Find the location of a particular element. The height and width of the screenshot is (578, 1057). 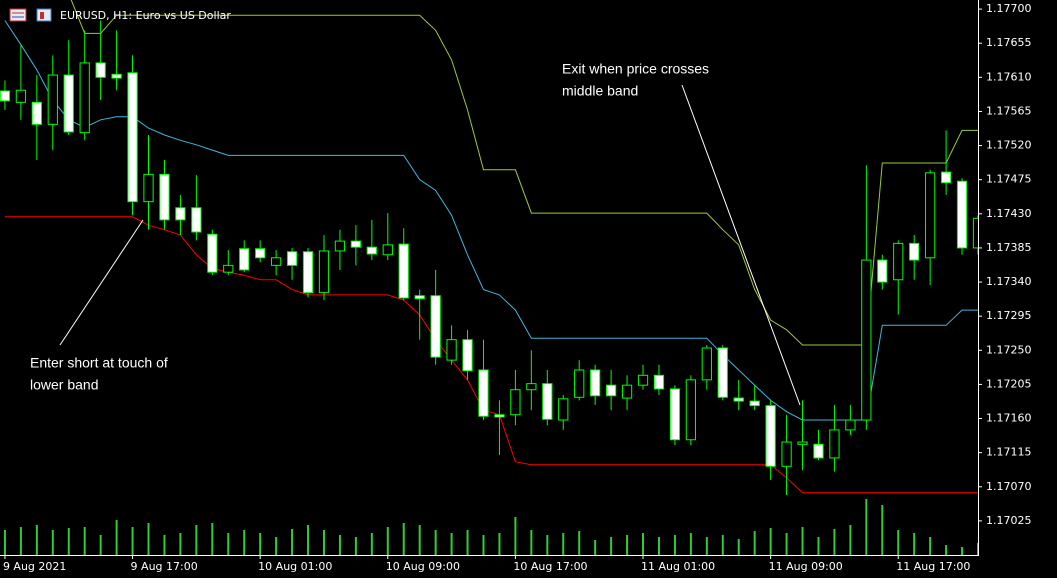

y-tick-label: 1.17385 is located at coordinates (1009, 247).